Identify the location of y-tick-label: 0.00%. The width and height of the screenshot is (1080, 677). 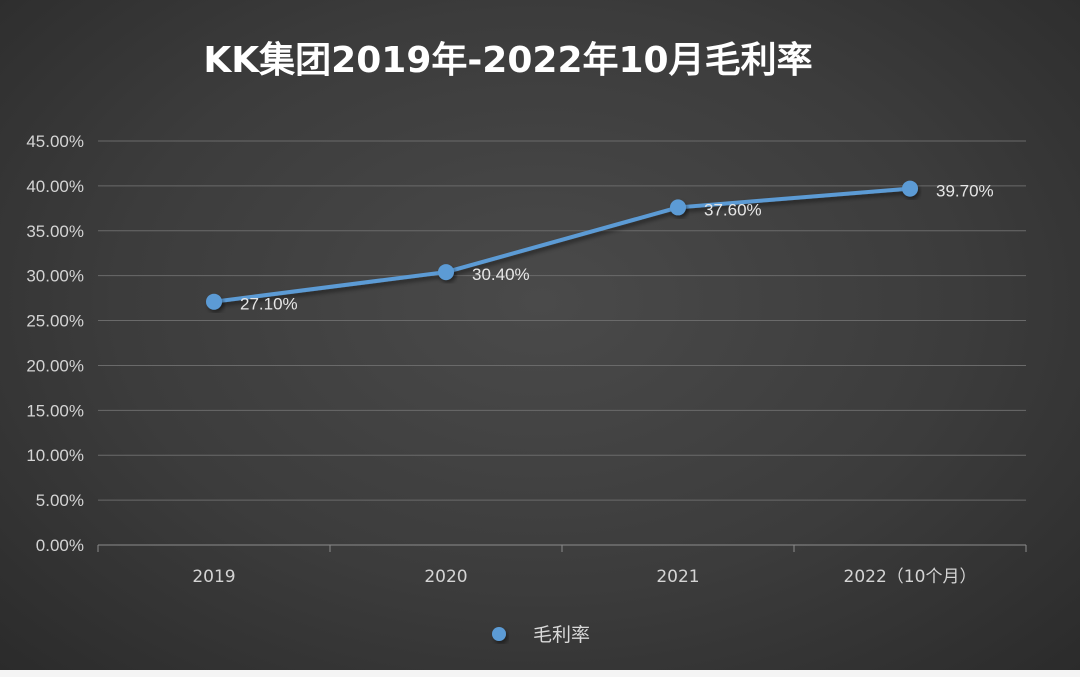
(60, 545).